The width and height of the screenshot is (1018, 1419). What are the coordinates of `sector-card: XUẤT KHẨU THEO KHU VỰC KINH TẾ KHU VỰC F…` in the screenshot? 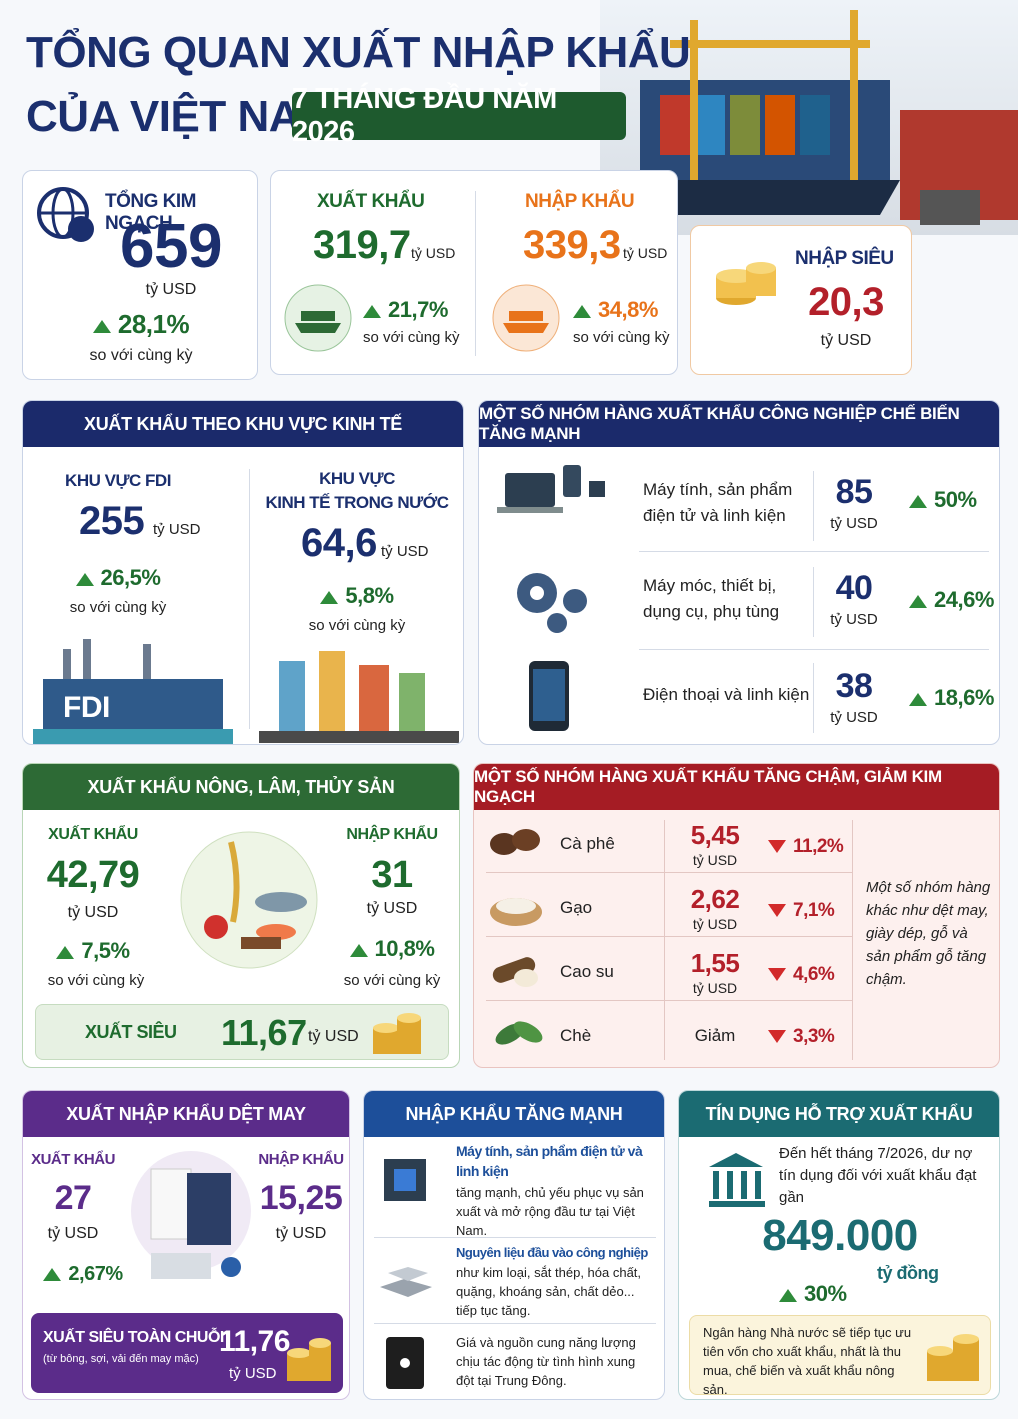 It's located at (243, 572).